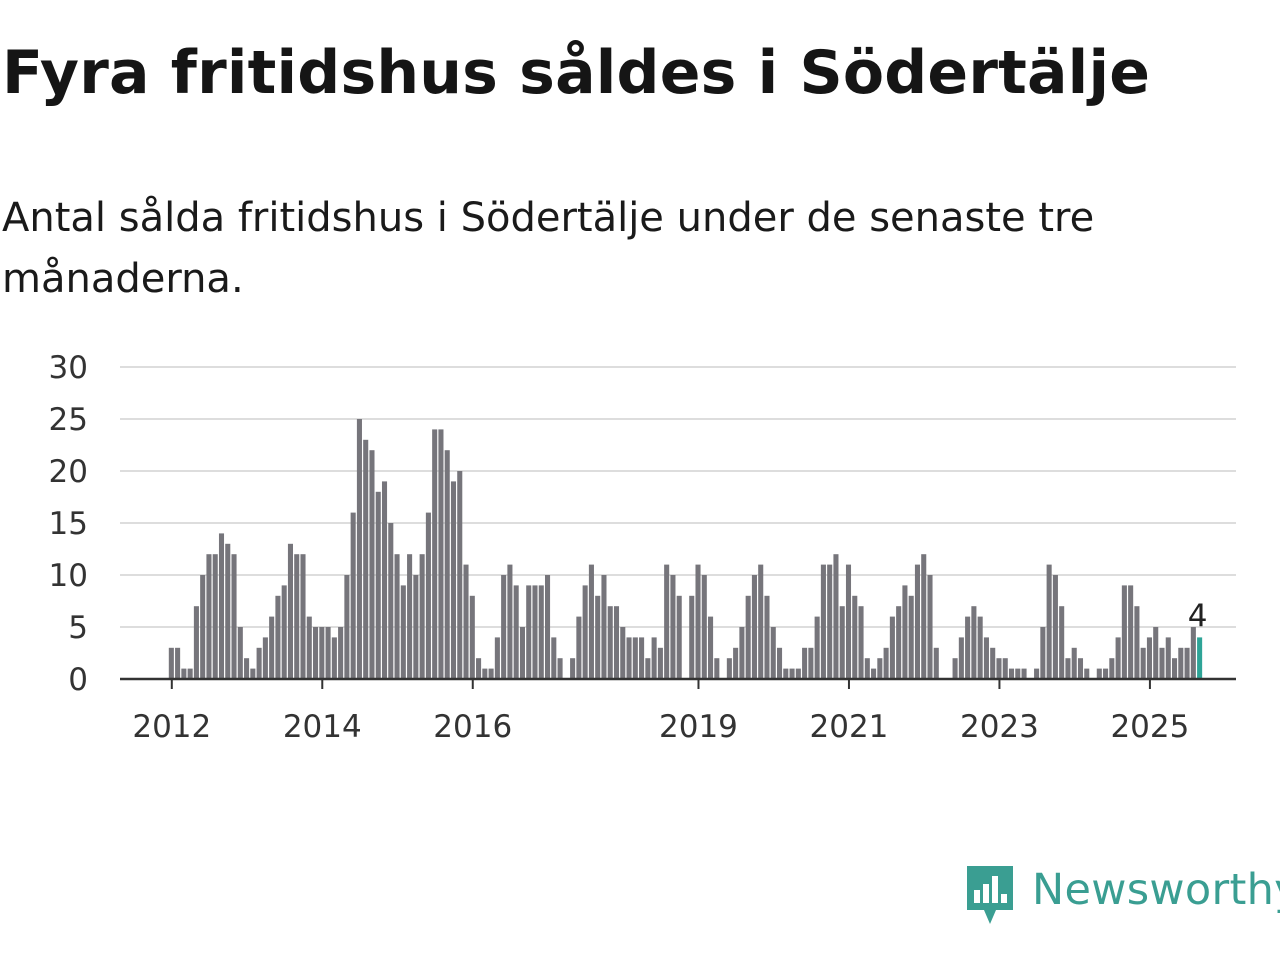  I want to click on y-axis-ticks: 0 5 10 15 20 25 30, so click(68, 524).